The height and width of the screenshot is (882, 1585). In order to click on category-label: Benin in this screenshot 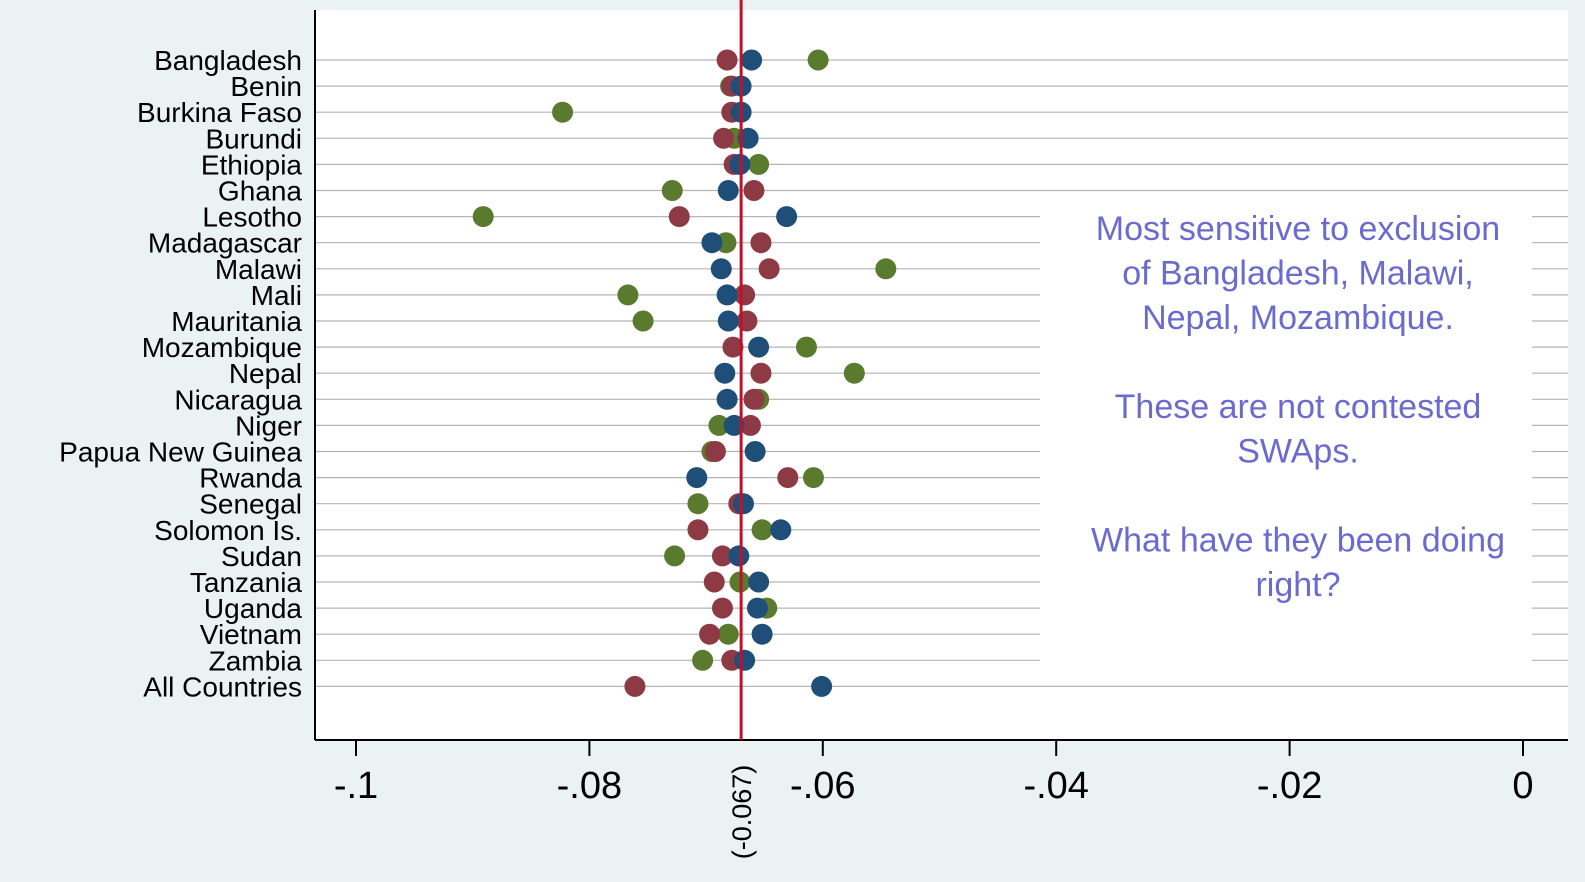, I will do `click(266, 86)`.